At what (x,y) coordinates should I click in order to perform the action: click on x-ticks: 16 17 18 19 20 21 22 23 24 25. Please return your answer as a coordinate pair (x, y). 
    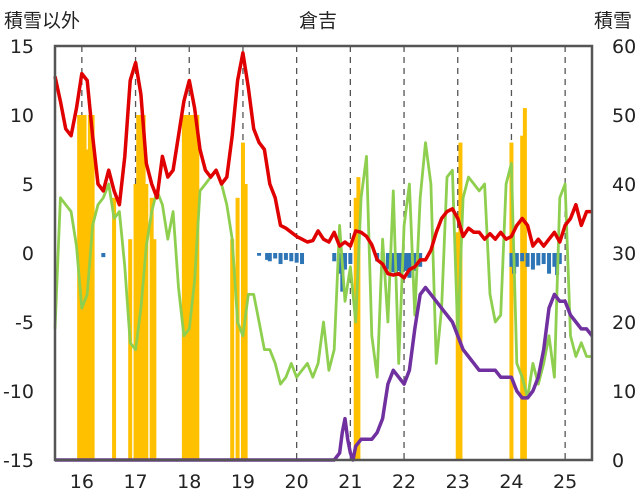
    Looking at the image, I should click on (323, 482).